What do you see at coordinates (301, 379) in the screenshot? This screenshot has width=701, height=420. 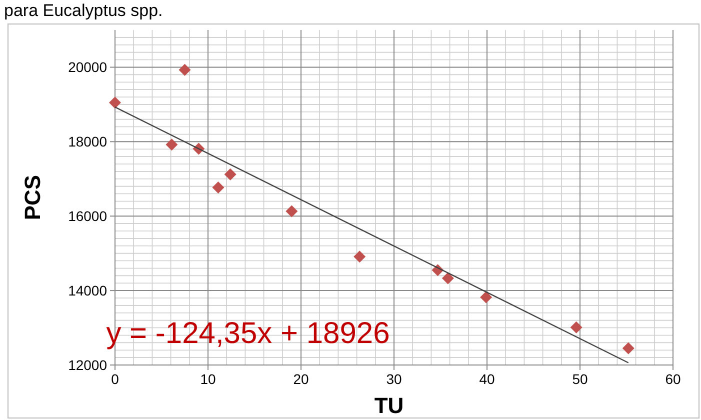 I see `x-tick-label: 20` at bounding box center [301, 379].